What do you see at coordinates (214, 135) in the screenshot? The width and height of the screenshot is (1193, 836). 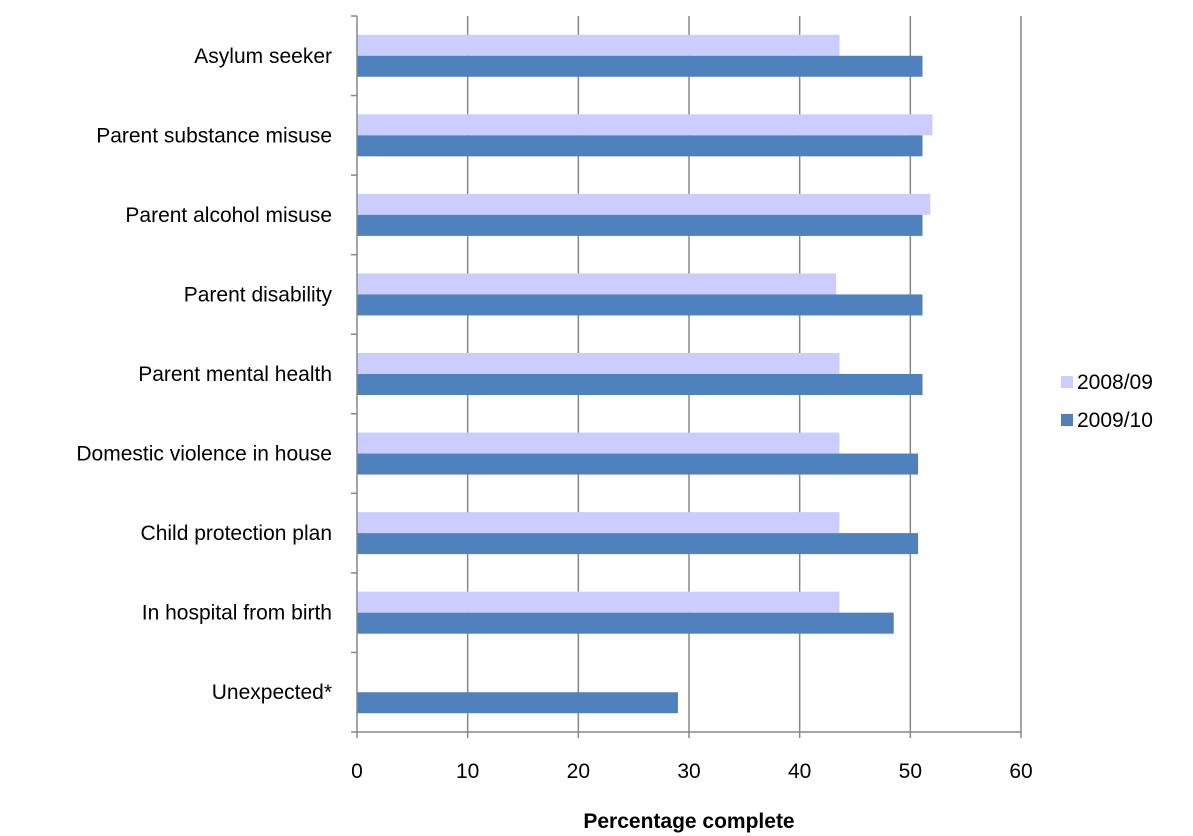 I see `category-label: Parent substance misuse` at bounding box center [214, 135].